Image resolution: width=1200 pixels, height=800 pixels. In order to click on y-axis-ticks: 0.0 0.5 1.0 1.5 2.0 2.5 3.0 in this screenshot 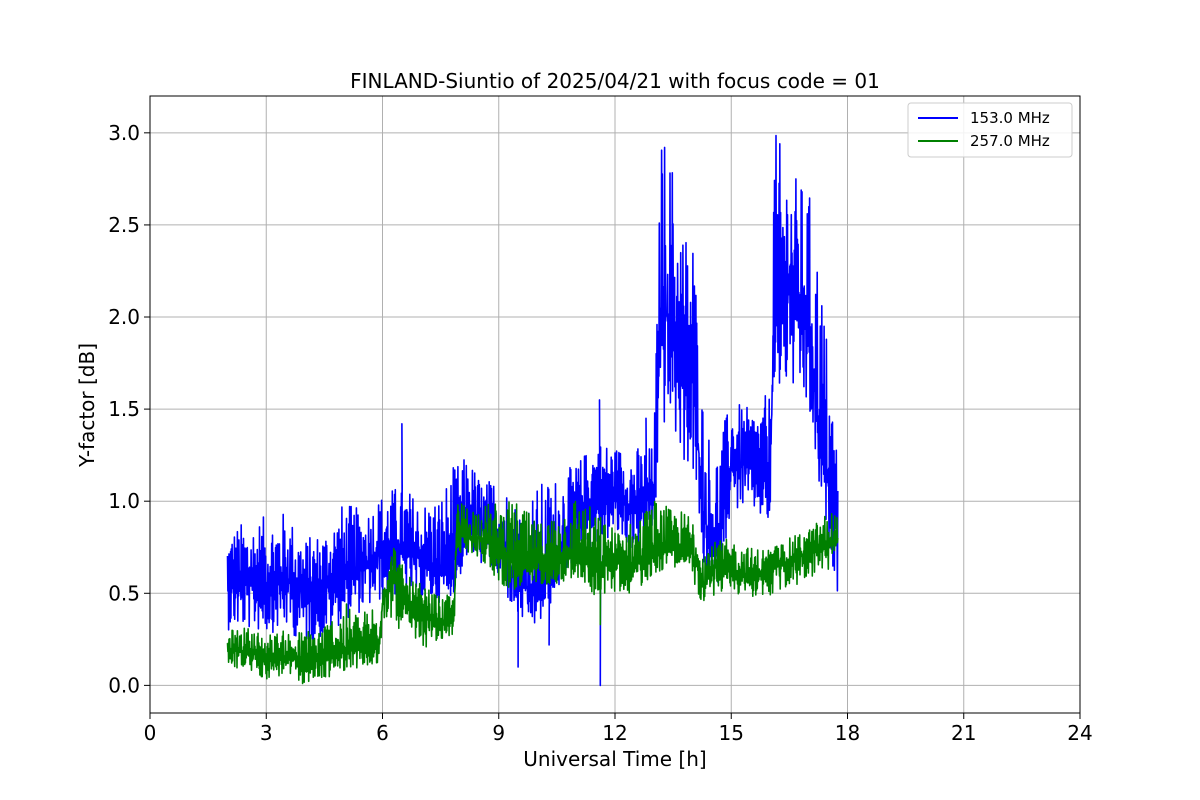, I will do `click(129, 409)`.